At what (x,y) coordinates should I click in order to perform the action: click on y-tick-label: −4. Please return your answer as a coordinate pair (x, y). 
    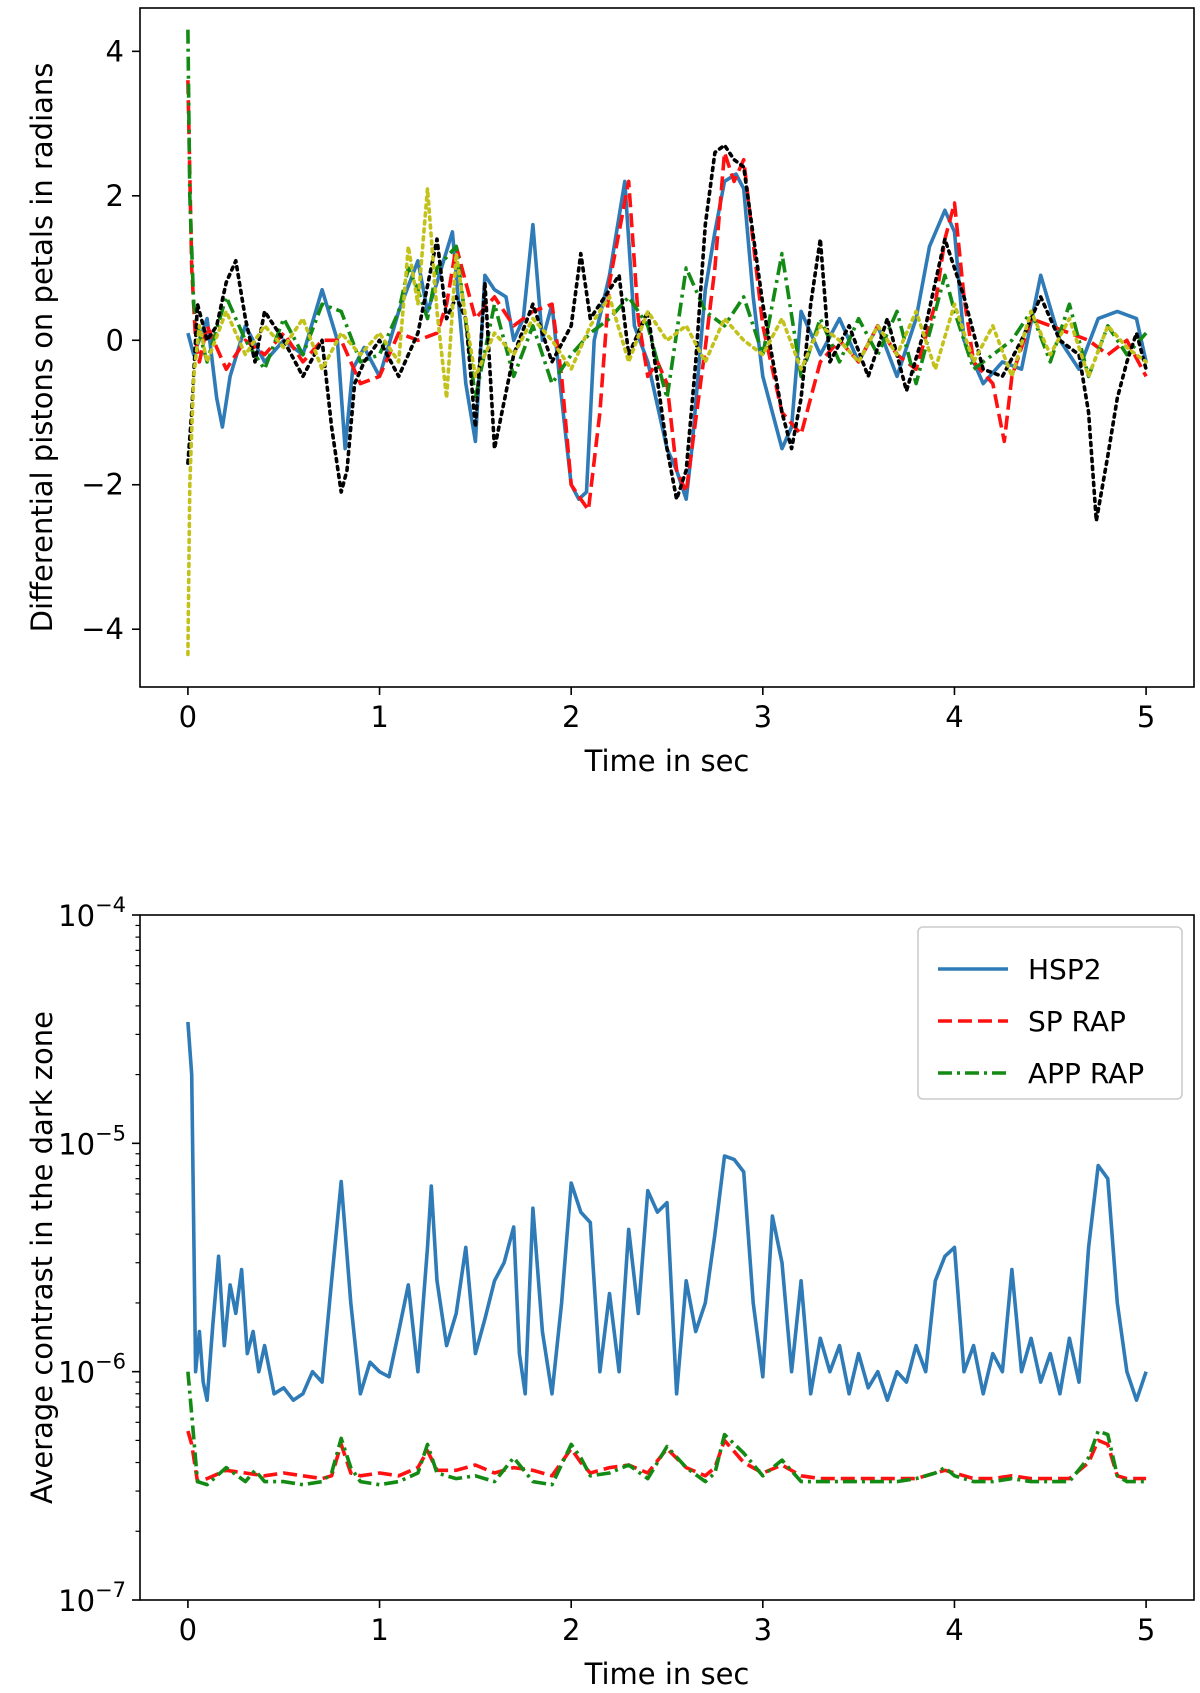
    Looking at the image, I should click on (102, 629).